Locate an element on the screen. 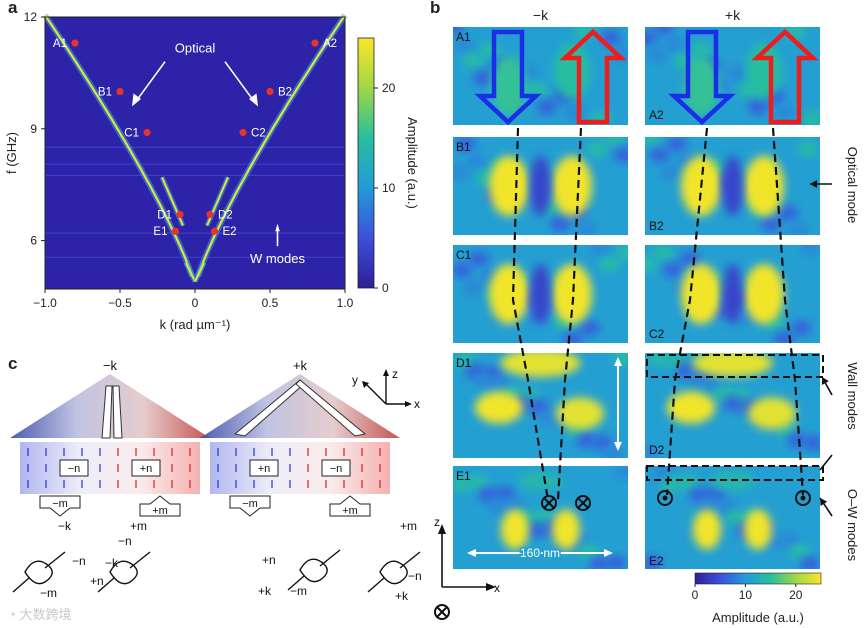  optical-arrowhead-right is located at coordinates (253, 100).